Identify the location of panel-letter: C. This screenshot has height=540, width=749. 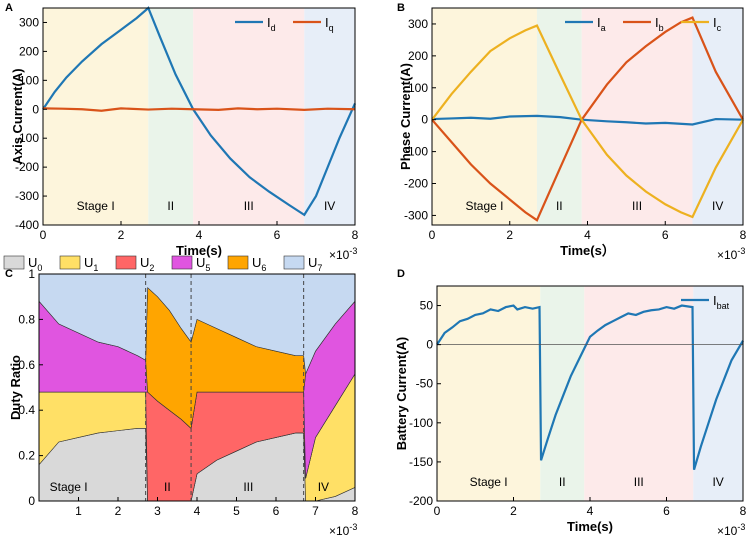
(9, 274).